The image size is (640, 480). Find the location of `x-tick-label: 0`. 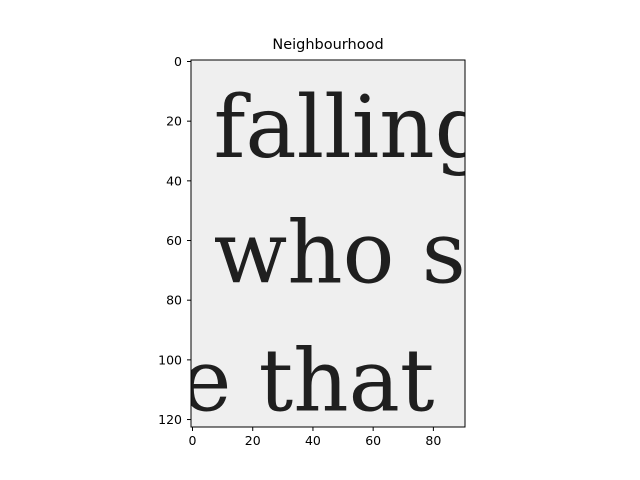

x-tick-label: 0 is located at coordinates (193, 440).